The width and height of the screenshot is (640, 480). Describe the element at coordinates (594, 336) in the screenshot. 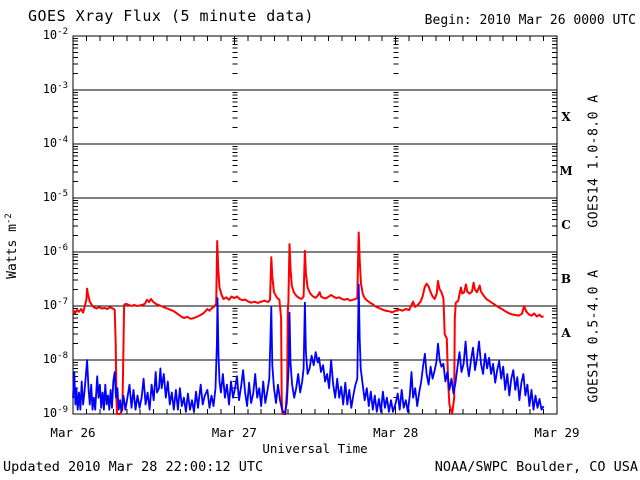

I see `blue-channel-label: GOES14 0.5-4.0 A` at that location.